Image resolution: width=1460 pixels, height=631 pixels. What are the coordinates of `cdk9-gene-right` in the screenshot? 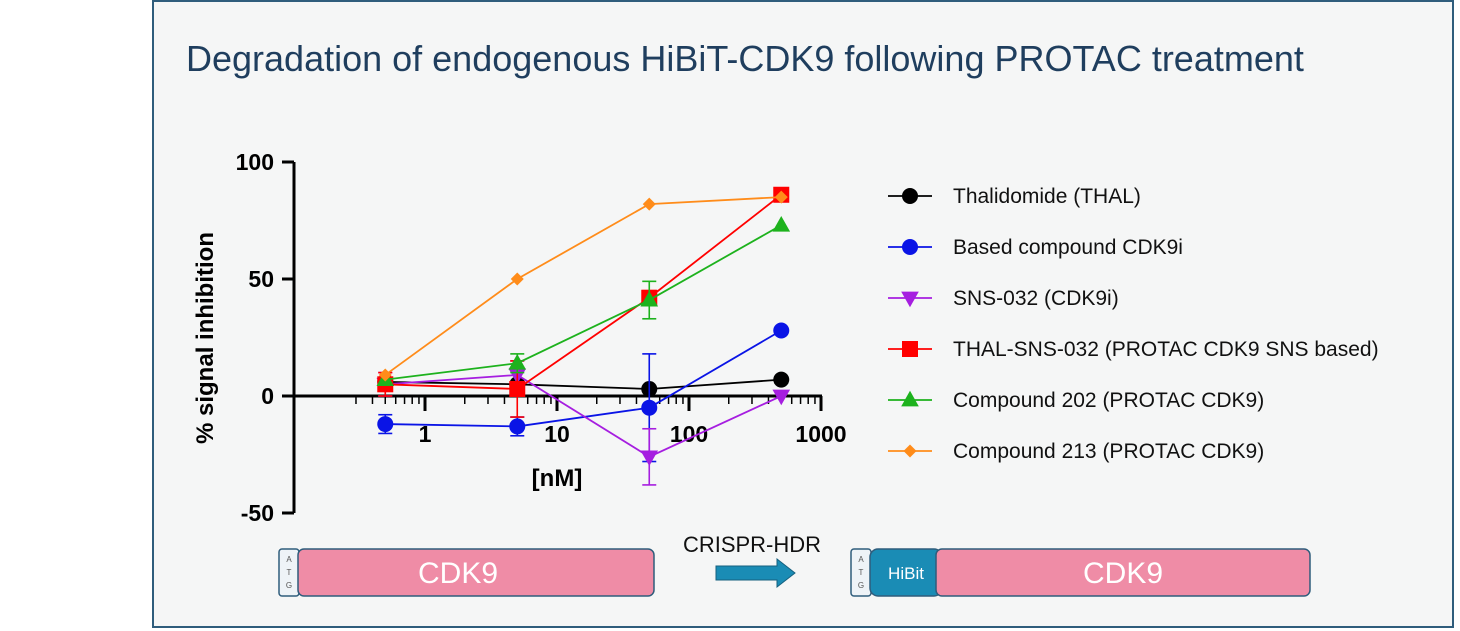 It's located at (1123, 572).